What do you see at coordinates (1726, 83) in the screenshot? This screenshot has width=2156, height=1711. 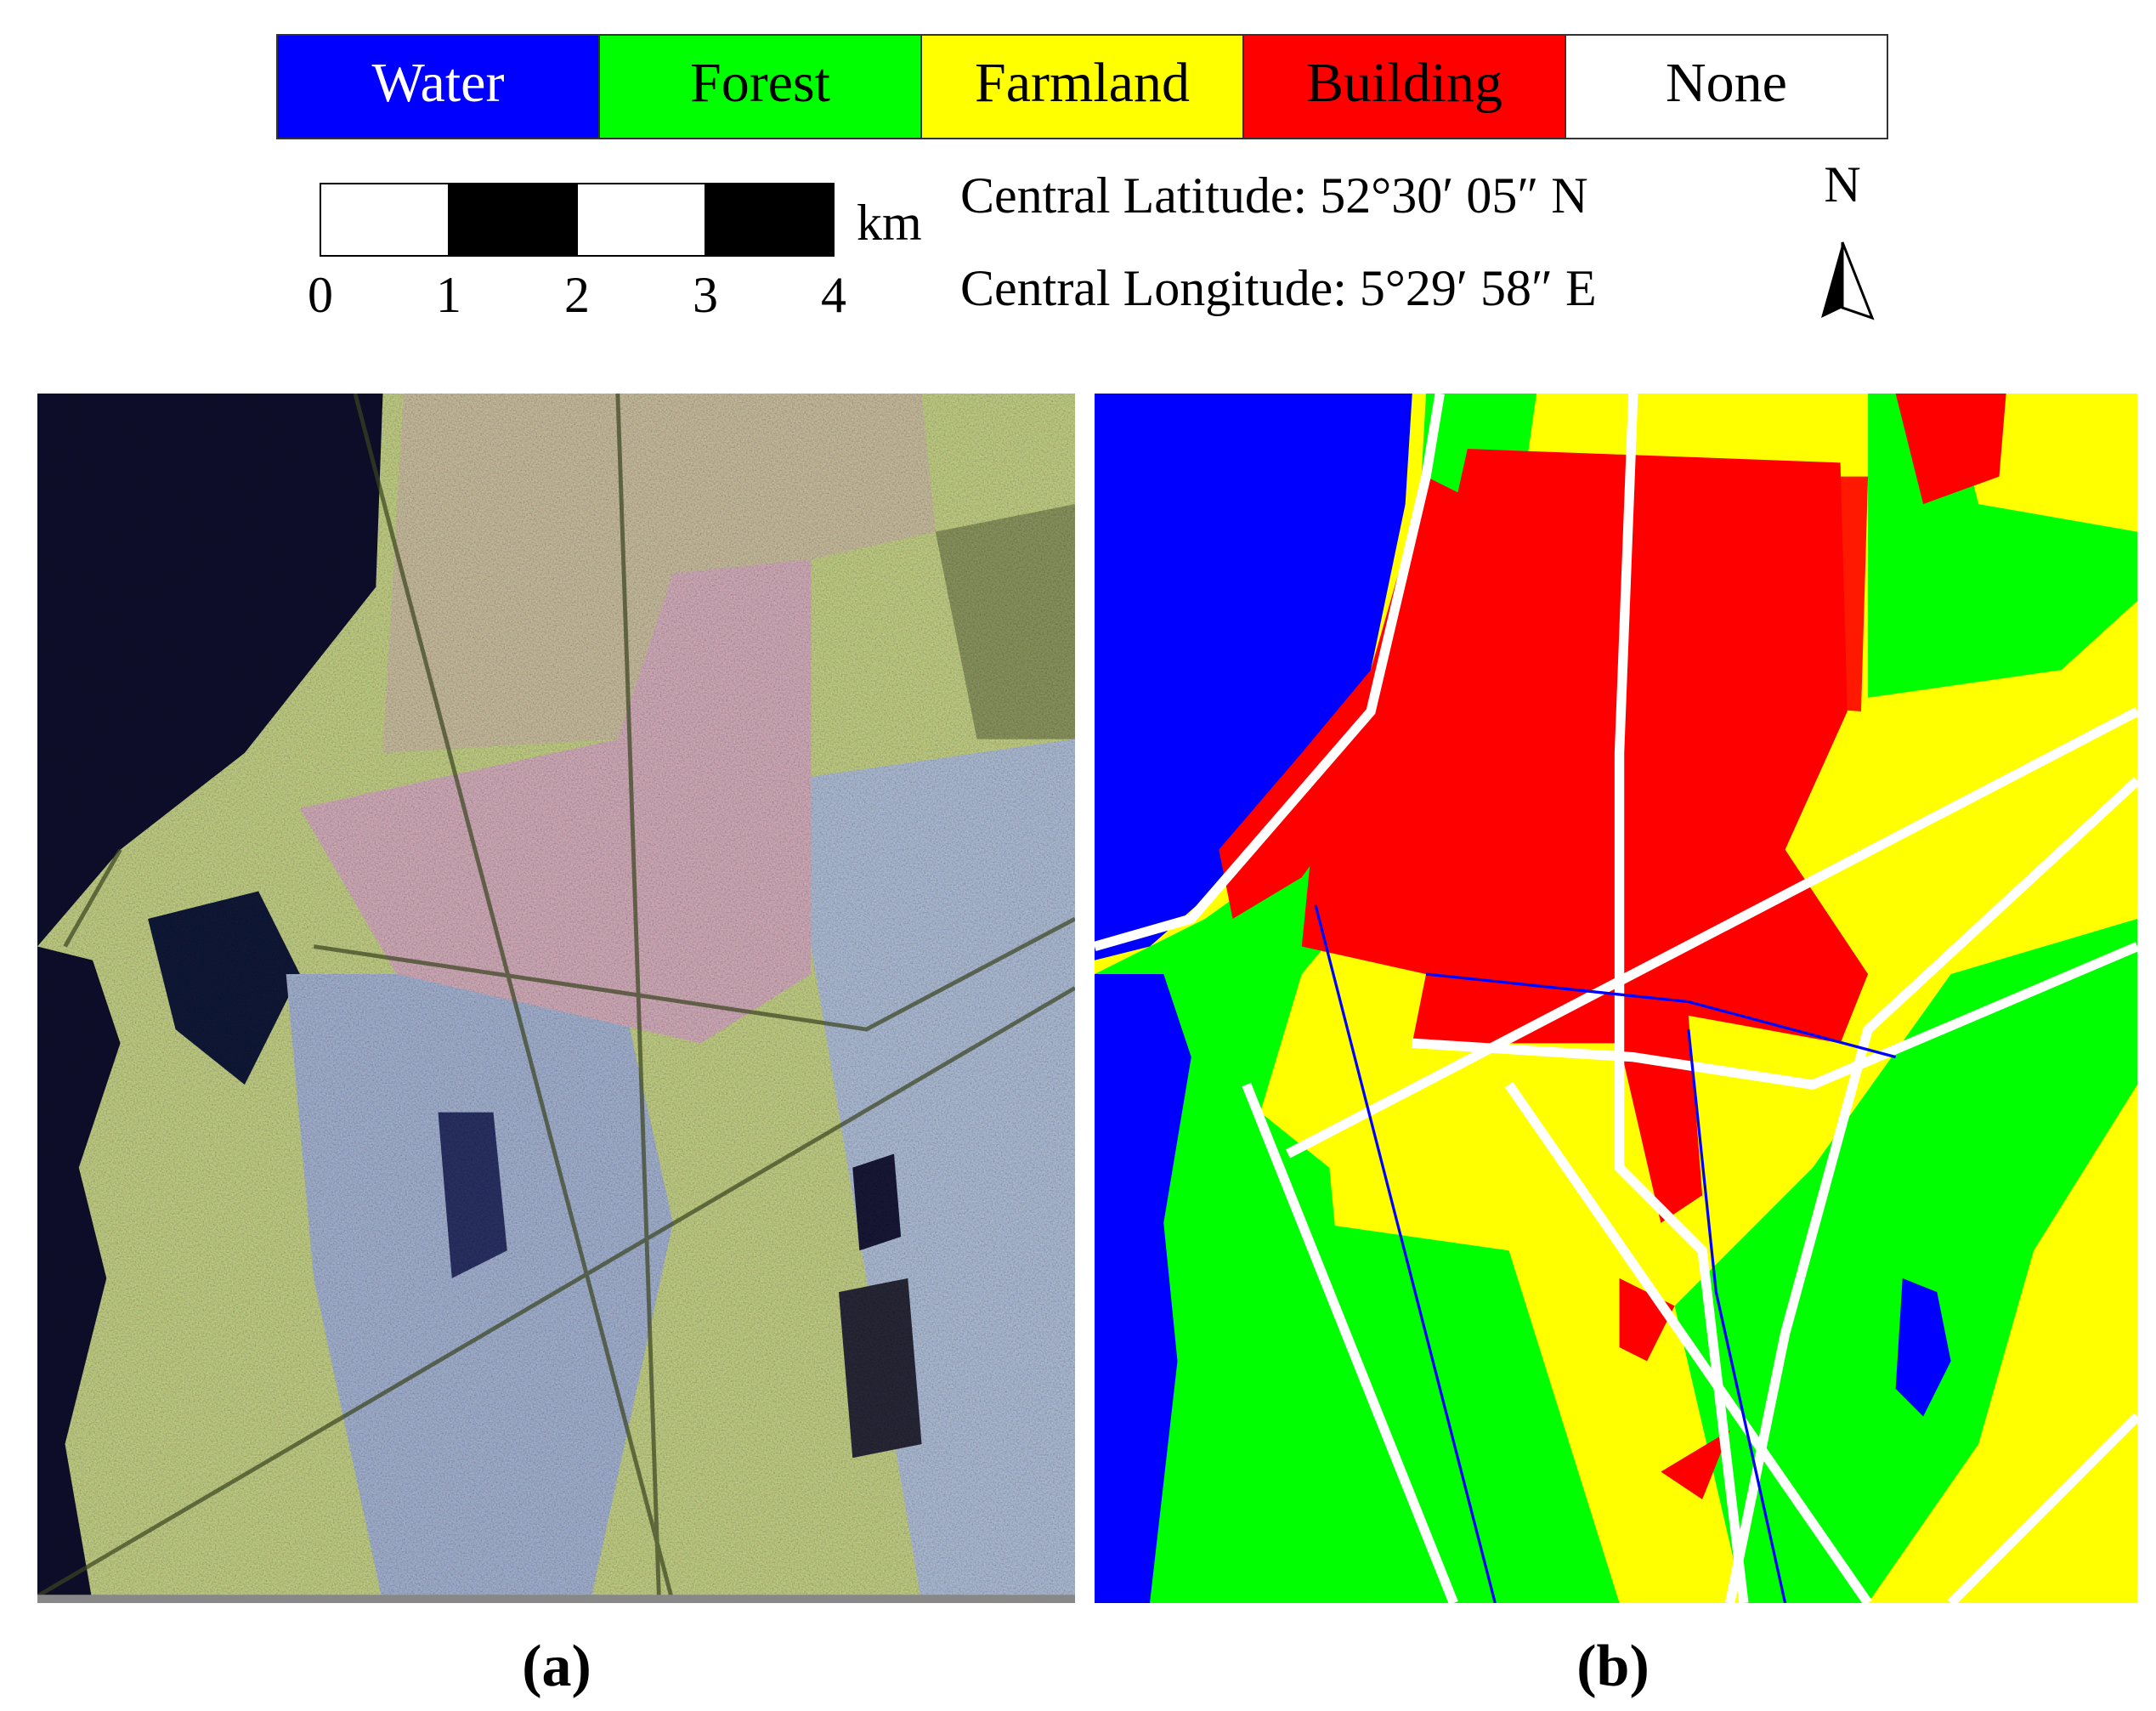 I see `legend-label: None` at bounding box center [1726, 83].